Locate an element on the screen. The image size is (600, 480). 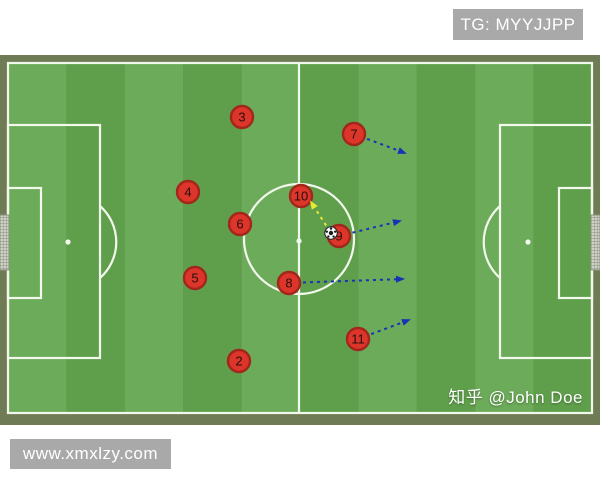
player-number: 4 is located at coordinates (187, 192).